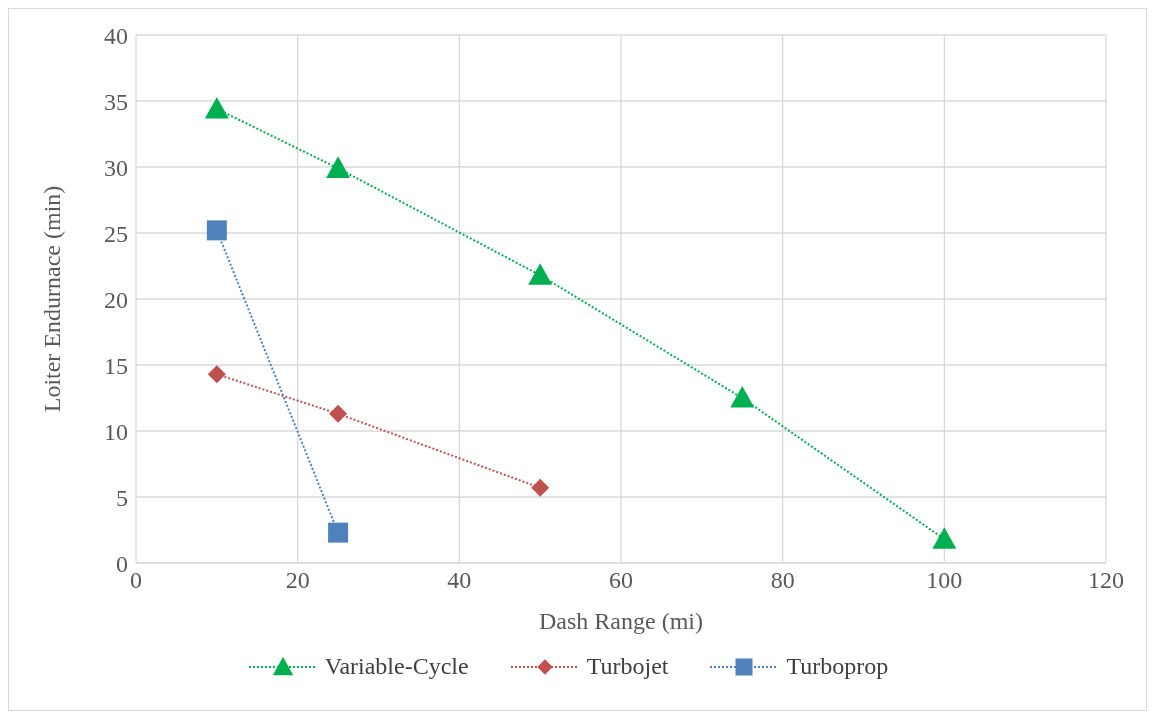 This screenshot has width=1155, height=719. I want to click on x-axis-title: Dash Range (mi), so click(621, 621).